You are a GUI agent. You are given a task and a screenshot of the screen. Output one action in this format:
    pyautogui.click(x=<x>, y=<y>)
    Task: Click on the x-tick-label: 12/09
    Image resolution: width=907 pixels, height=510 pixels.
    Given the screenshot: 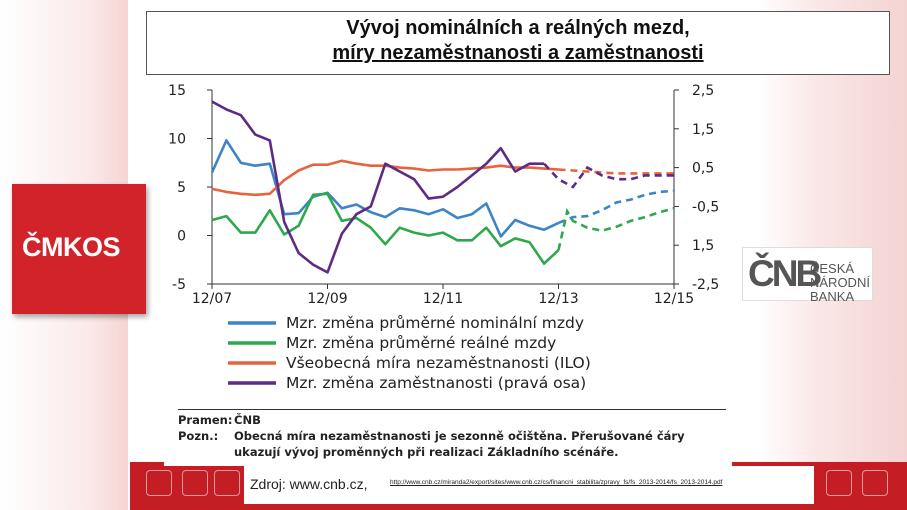 What is the action you would take?
    pyautogui.click(x=327, y=299)
    